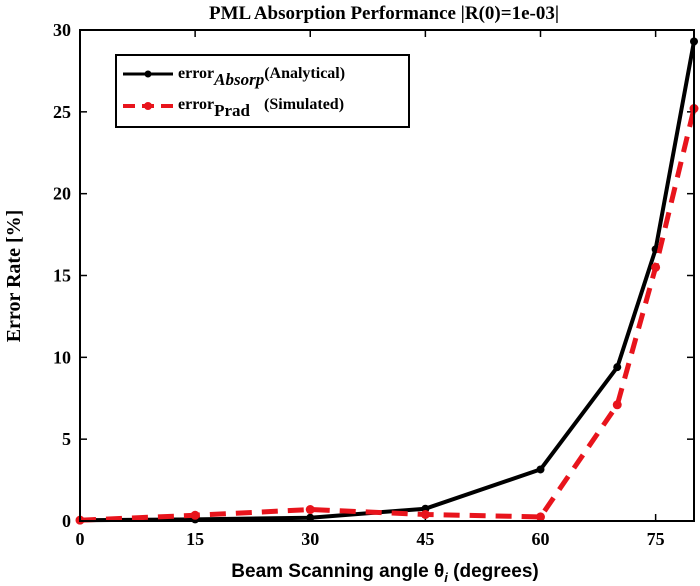 This screenshot has width=700, height=586. I want to click on legend-marker-analytical, so click(148, 74).